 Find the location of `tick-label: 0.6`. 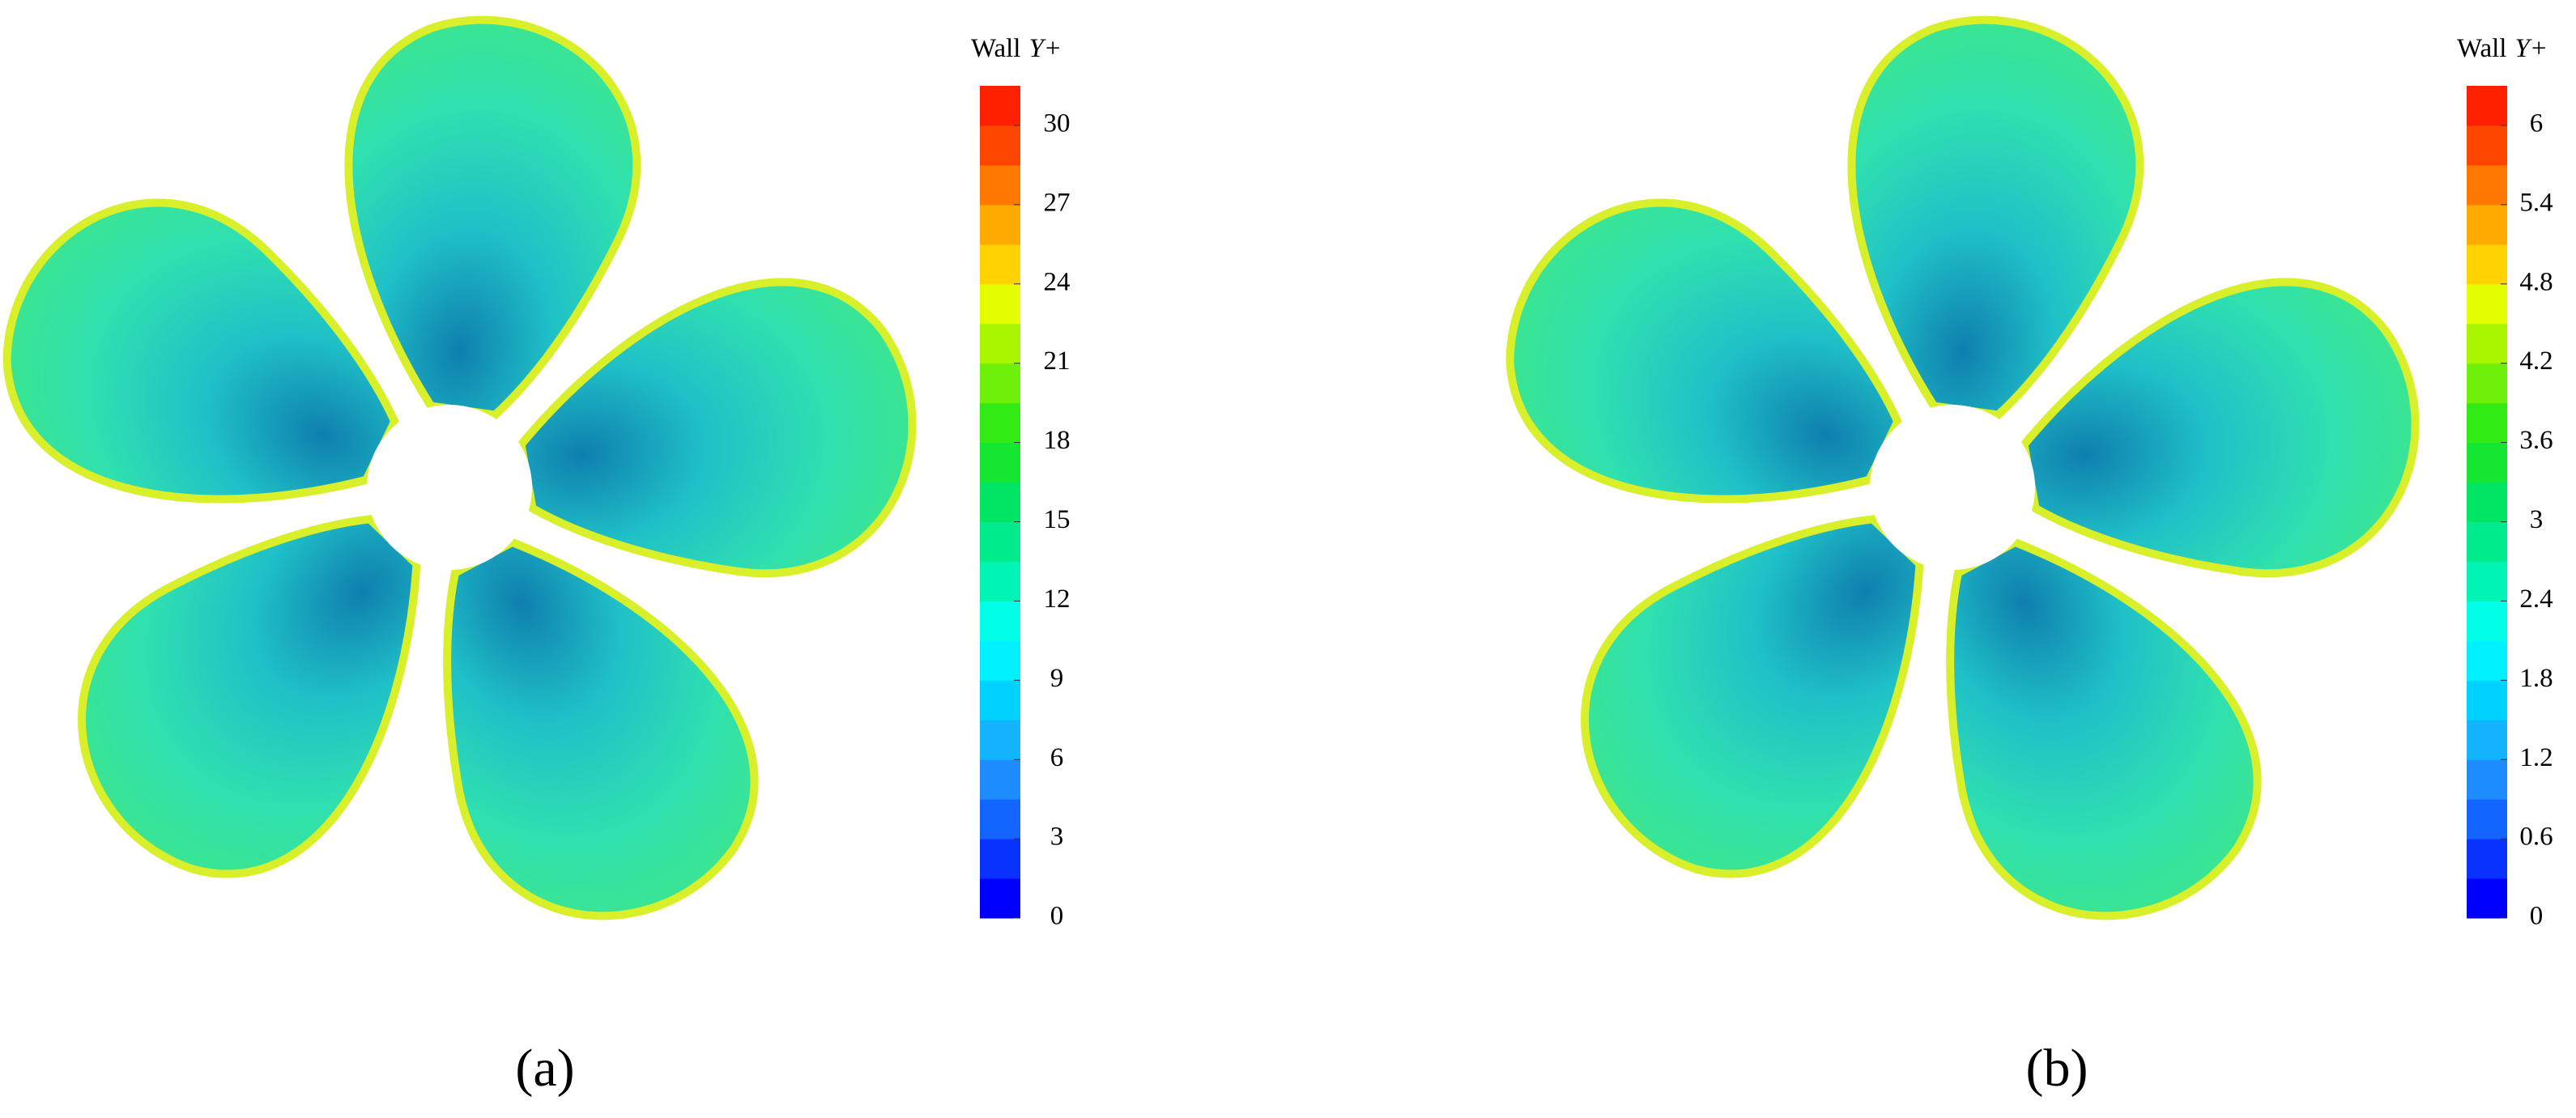

tick-label: 0.6 is located at coordinates (2536, 838).